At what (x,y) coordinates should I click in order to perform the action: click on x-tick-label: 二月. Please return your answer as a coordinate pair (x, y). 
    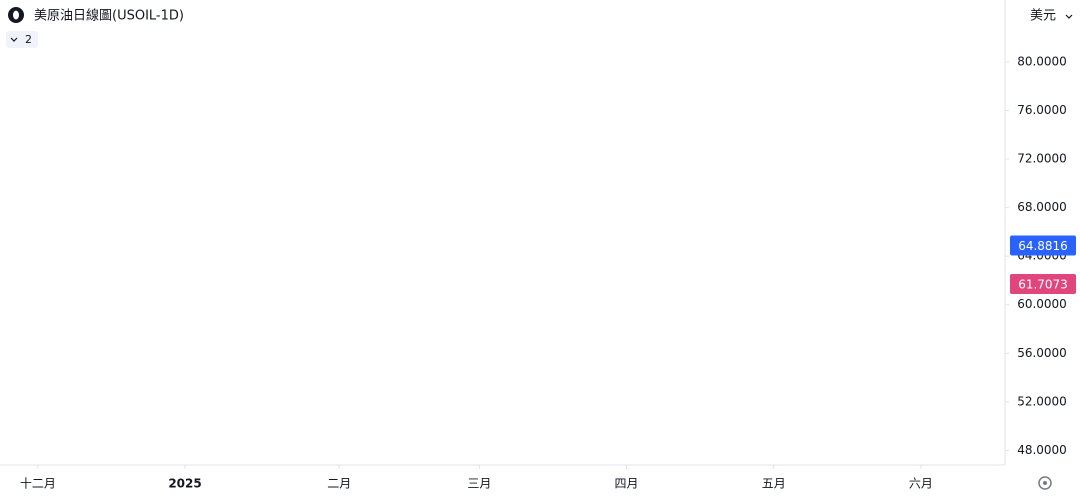
    Looking at the image, I should click on (339, 484).